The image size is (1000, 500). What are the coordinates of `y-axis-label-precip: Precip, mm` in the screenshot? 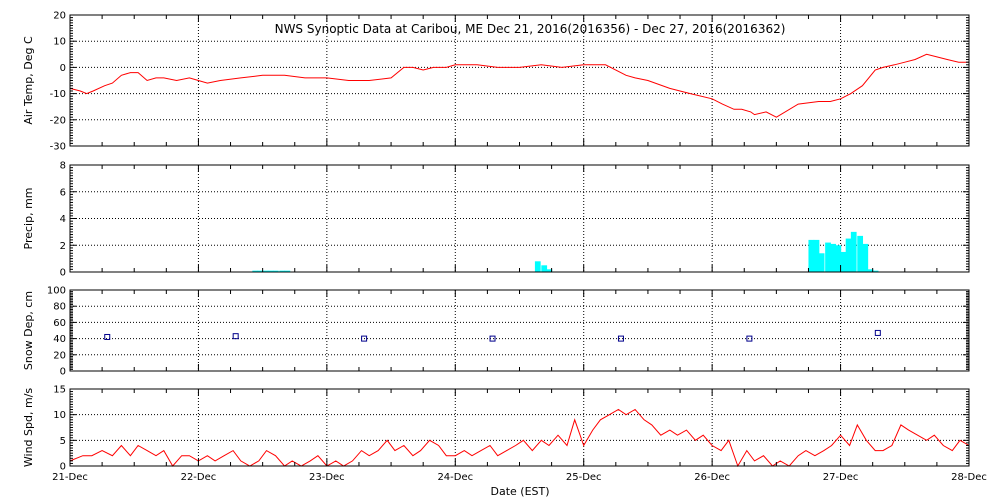 It's located at (28, 219).